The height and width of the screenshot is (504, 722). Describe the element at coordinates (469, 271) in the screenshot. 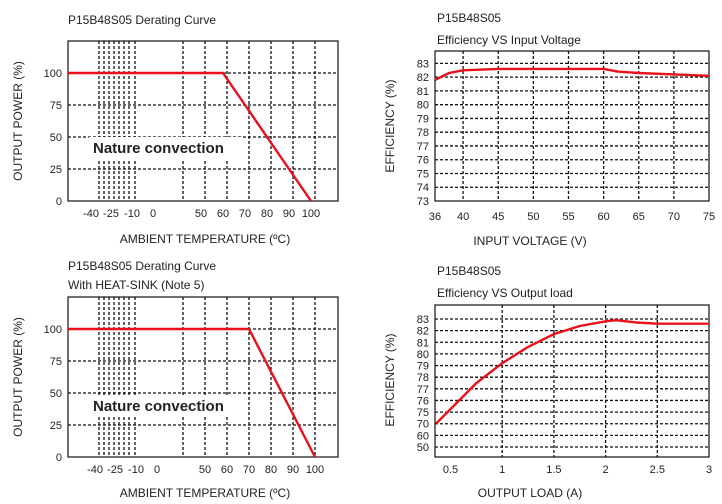

I see `c4-title: P15B48S05` at that location.